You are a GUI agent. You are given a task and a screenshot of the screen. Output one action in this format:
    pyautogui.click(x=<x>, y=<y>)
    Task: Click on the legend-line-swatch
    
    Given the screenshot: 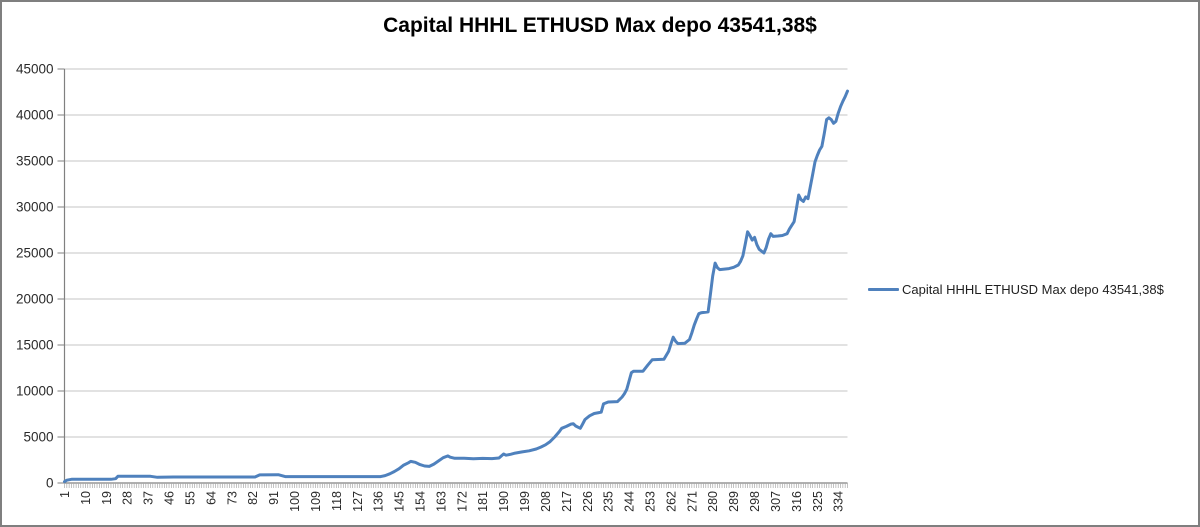 What is the action you would take?
    pyautogui.click(x=883, y=289)
    